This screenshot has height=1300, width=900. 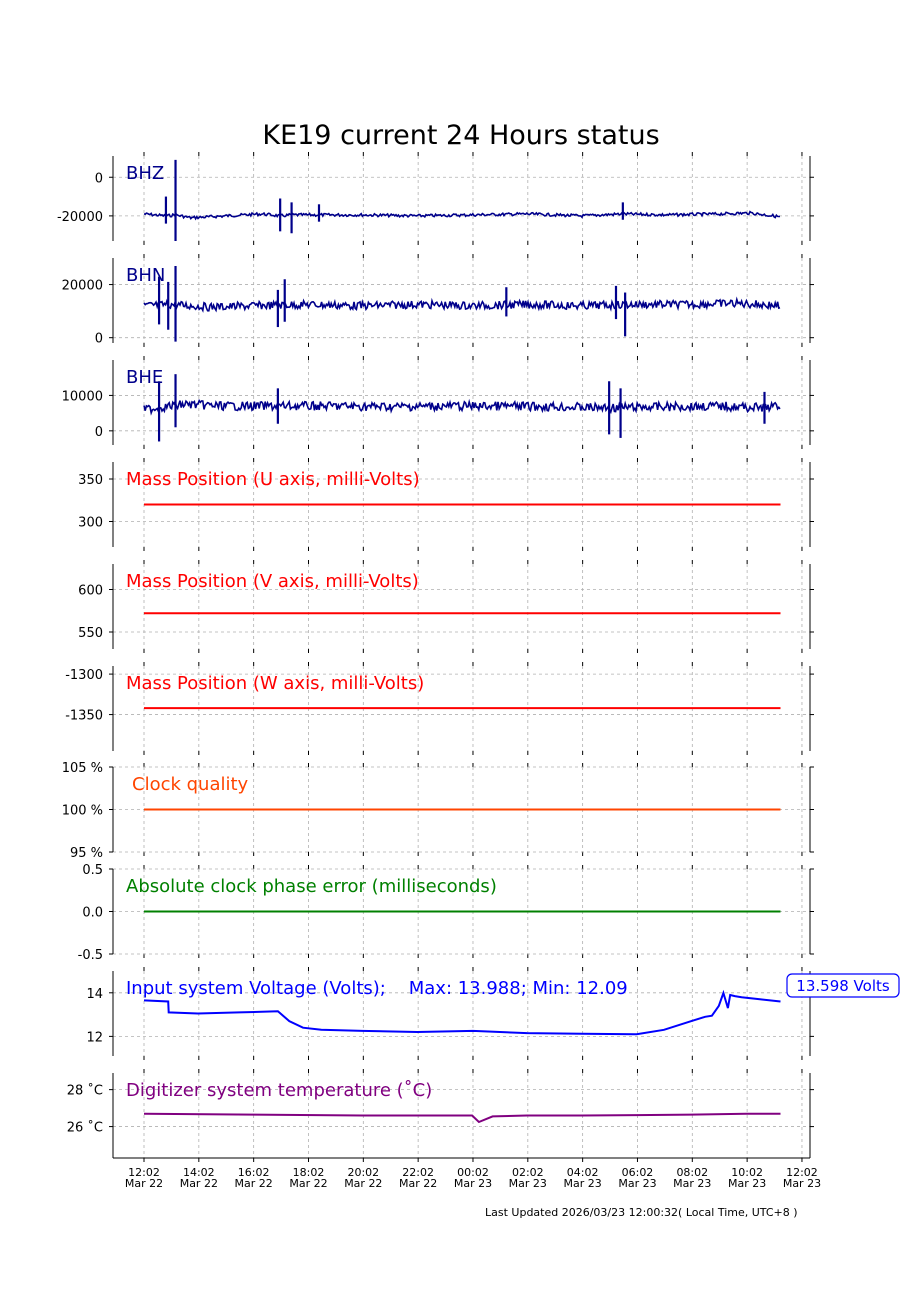 What do you see at coordinates (692, 1172) in the screenshot?
I see `x-tick-label-time: 08:02` at bounding box center [692, 1172].